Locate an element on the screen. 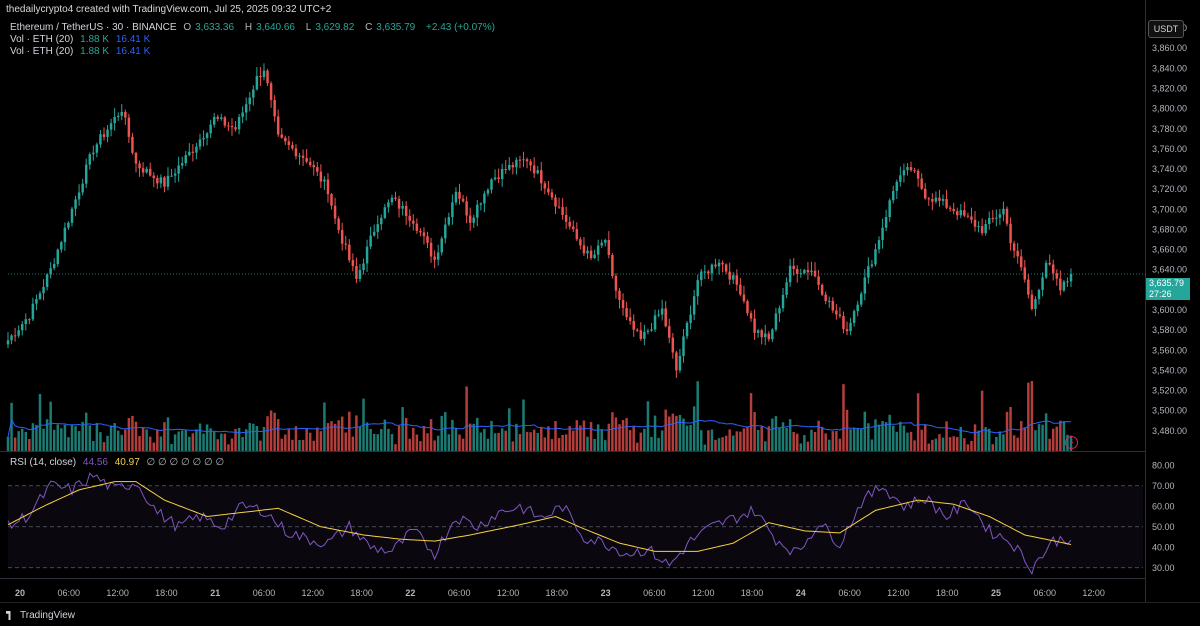 This screenshot has height=626, width=1200. currency-selector: USDT is located at coordinates (1166, 29).